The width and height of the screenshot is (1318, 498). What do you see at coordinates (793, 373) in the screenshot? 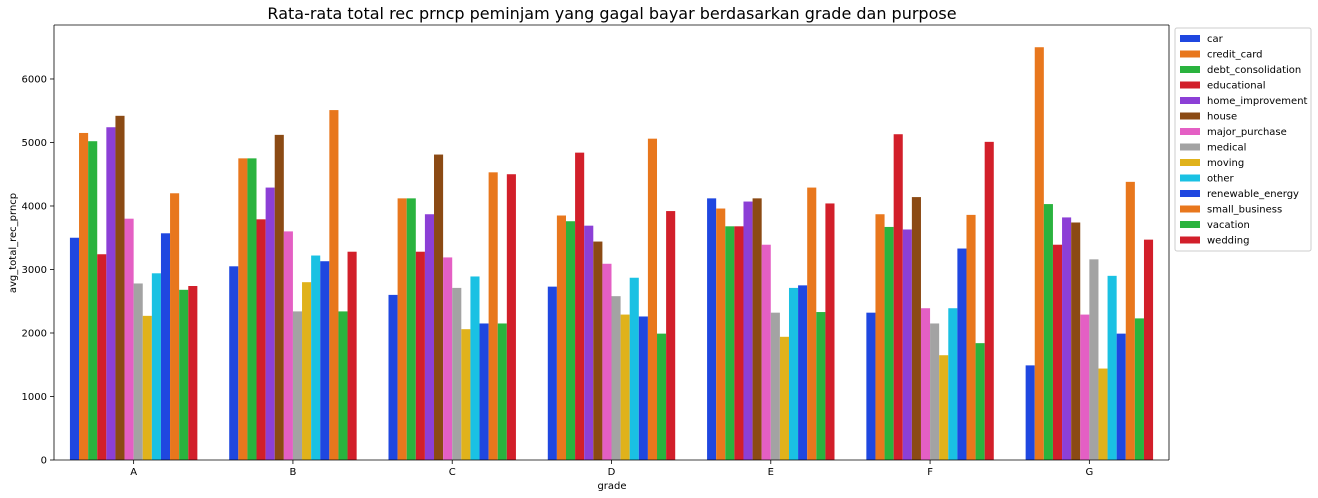
I see `bar-other-E` at bounding box center [793, 373].